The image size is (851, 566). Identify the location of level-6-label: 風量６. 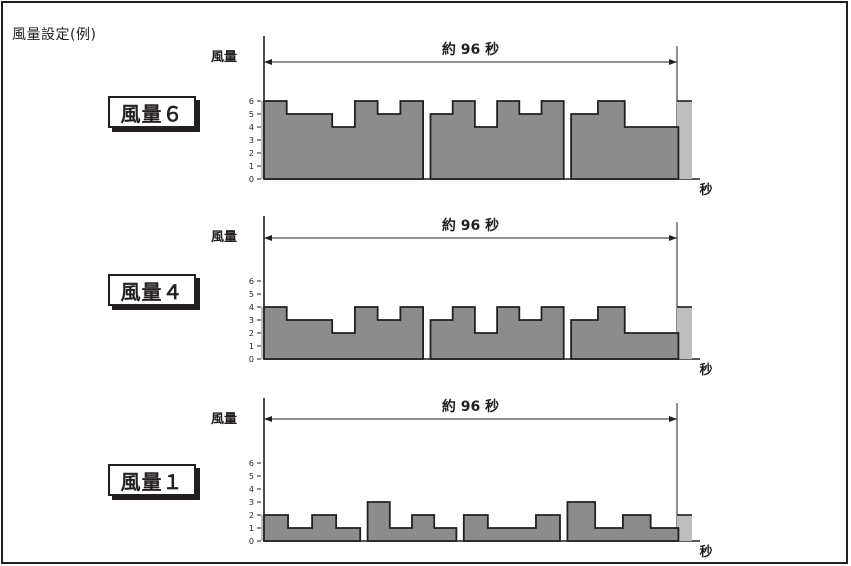
(152, 112).